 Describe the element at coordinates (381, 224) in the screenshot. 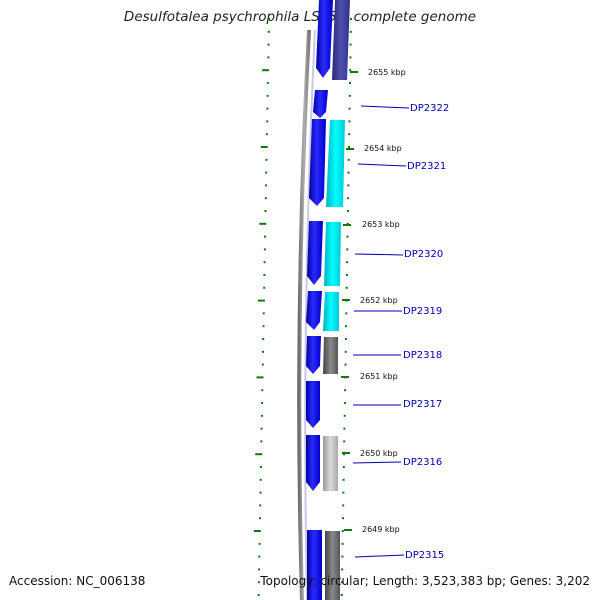

I see `tick-label: 2653 kbp` at that location.